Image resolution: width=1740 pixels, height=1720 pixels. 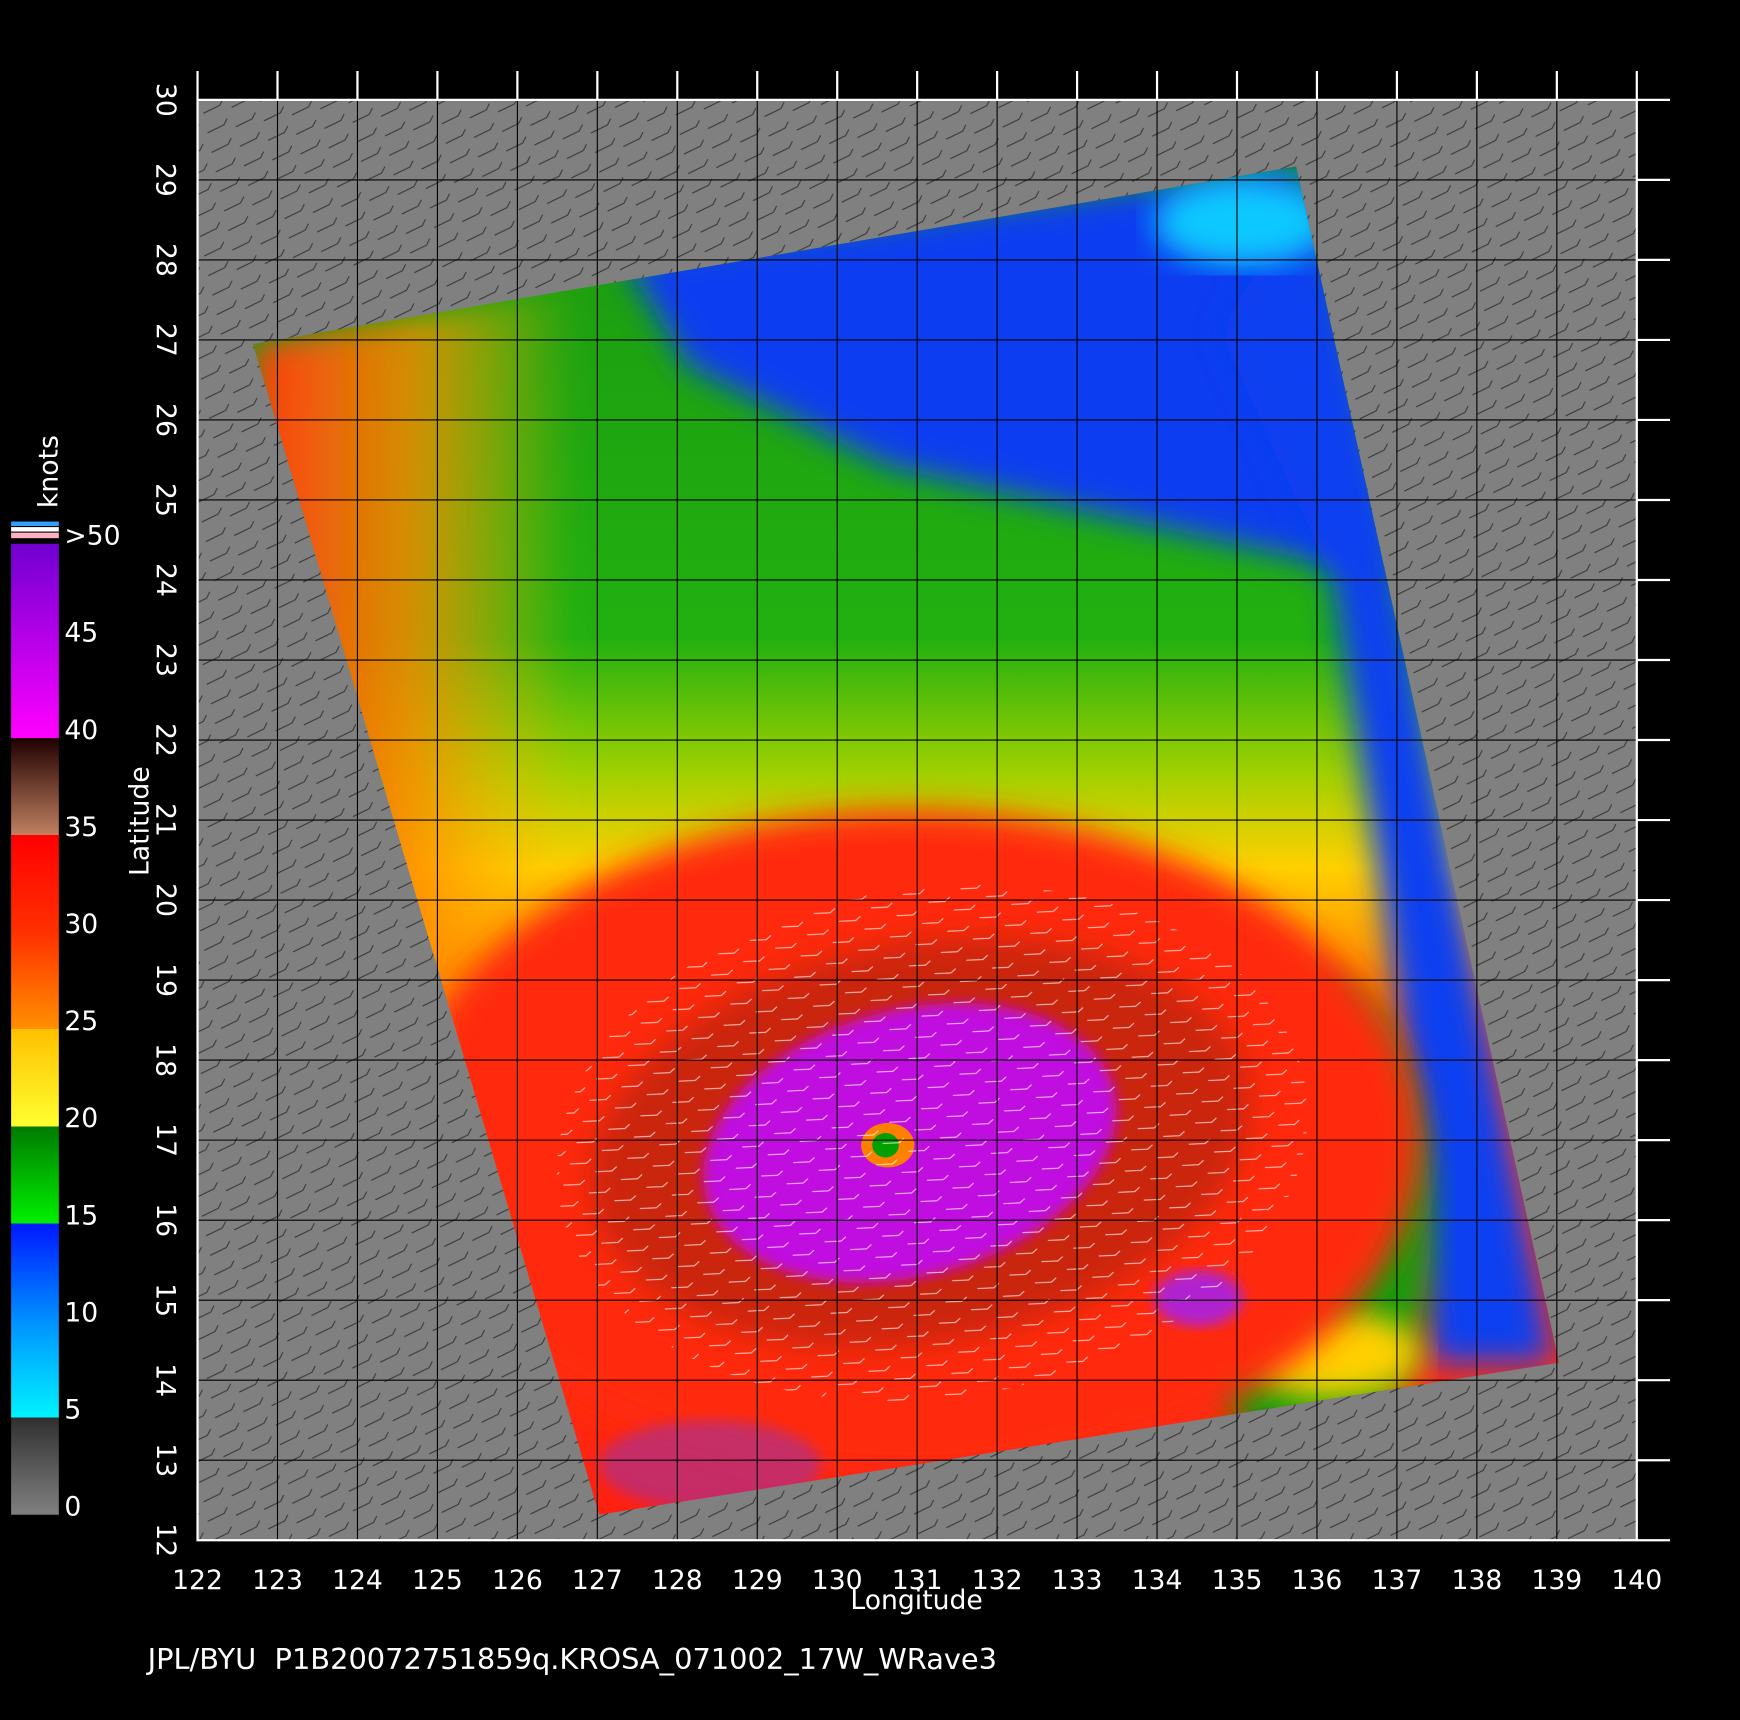 What do you see at coordinates (165, 420) in the screenshot?
I see `y-tick-label: 26` at bounding box center [165, 420].